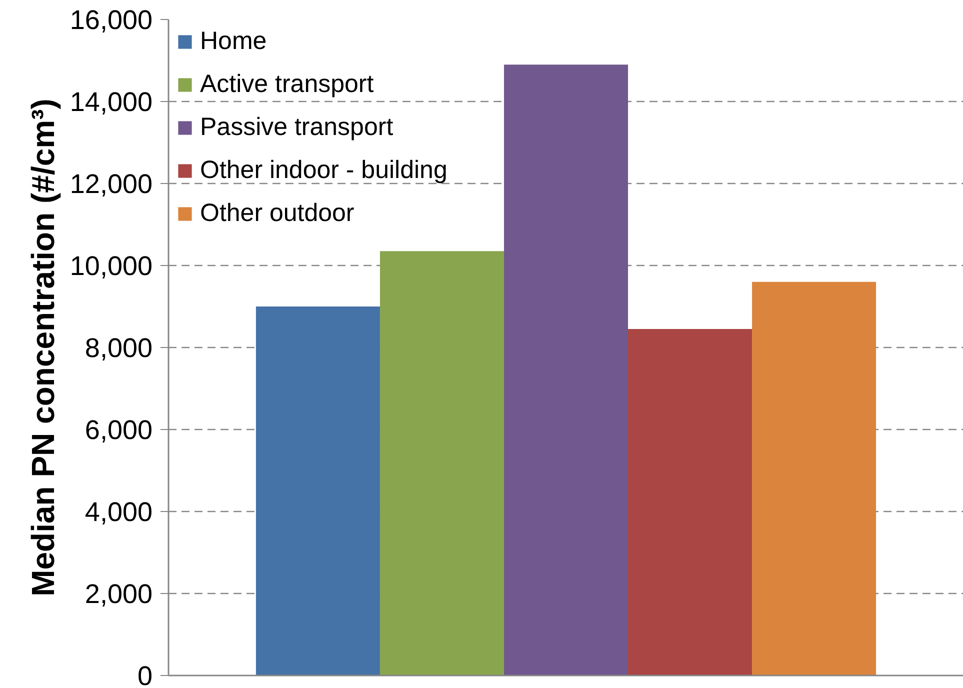 This screenshot has width=963, height=688. I want to click on y-tick-label: 10,000, so click(111, 266).